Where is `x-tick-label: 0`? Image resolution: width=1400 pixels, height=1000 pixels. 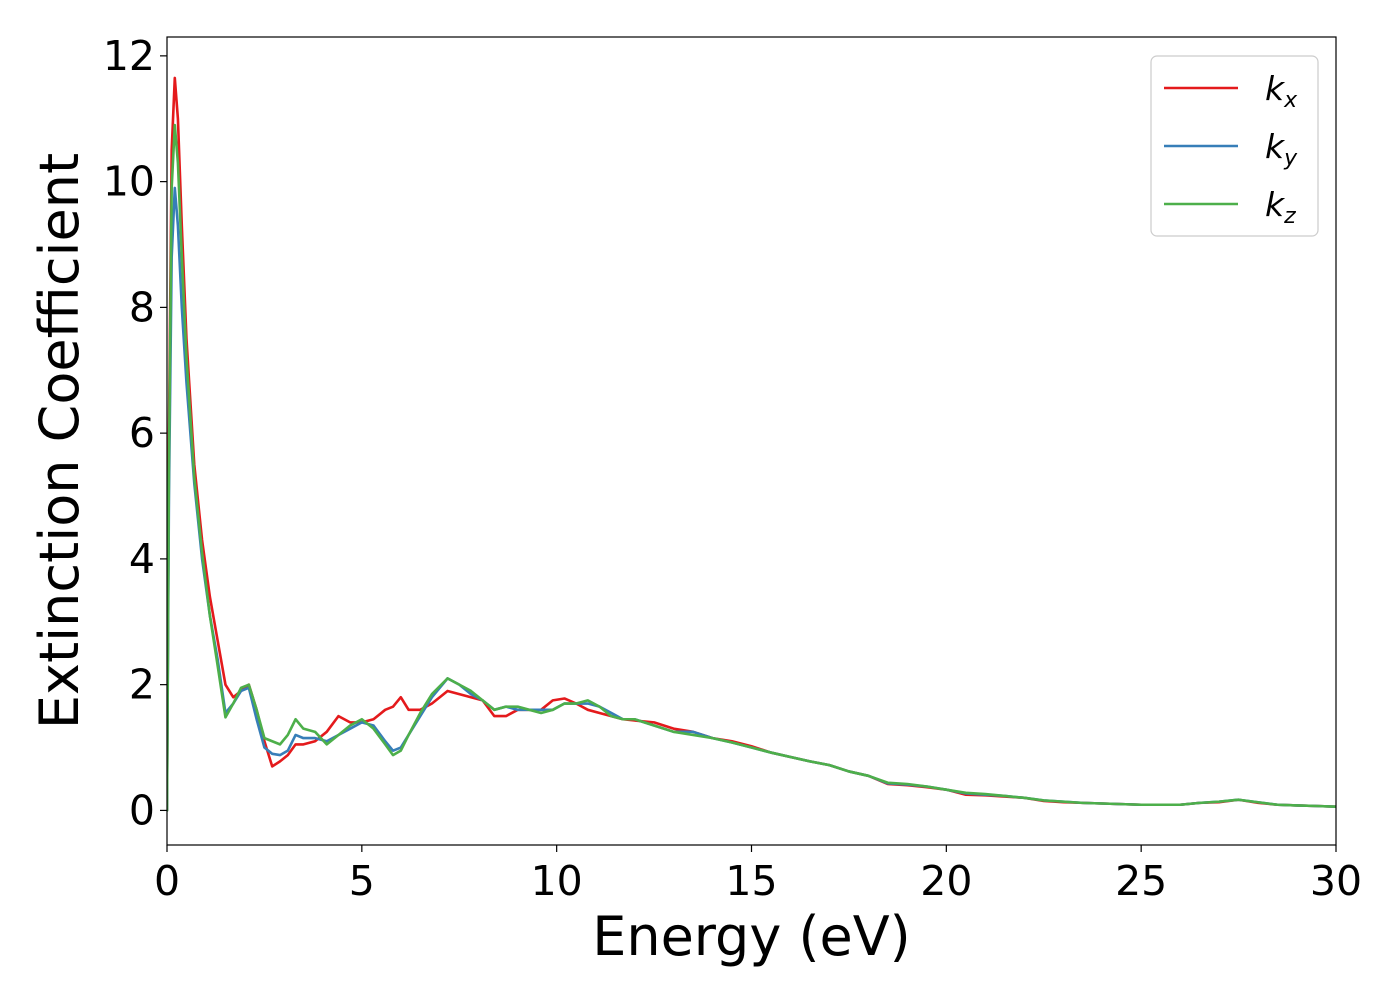
x-tick-label: 0 is located at coordinates (167, 881).